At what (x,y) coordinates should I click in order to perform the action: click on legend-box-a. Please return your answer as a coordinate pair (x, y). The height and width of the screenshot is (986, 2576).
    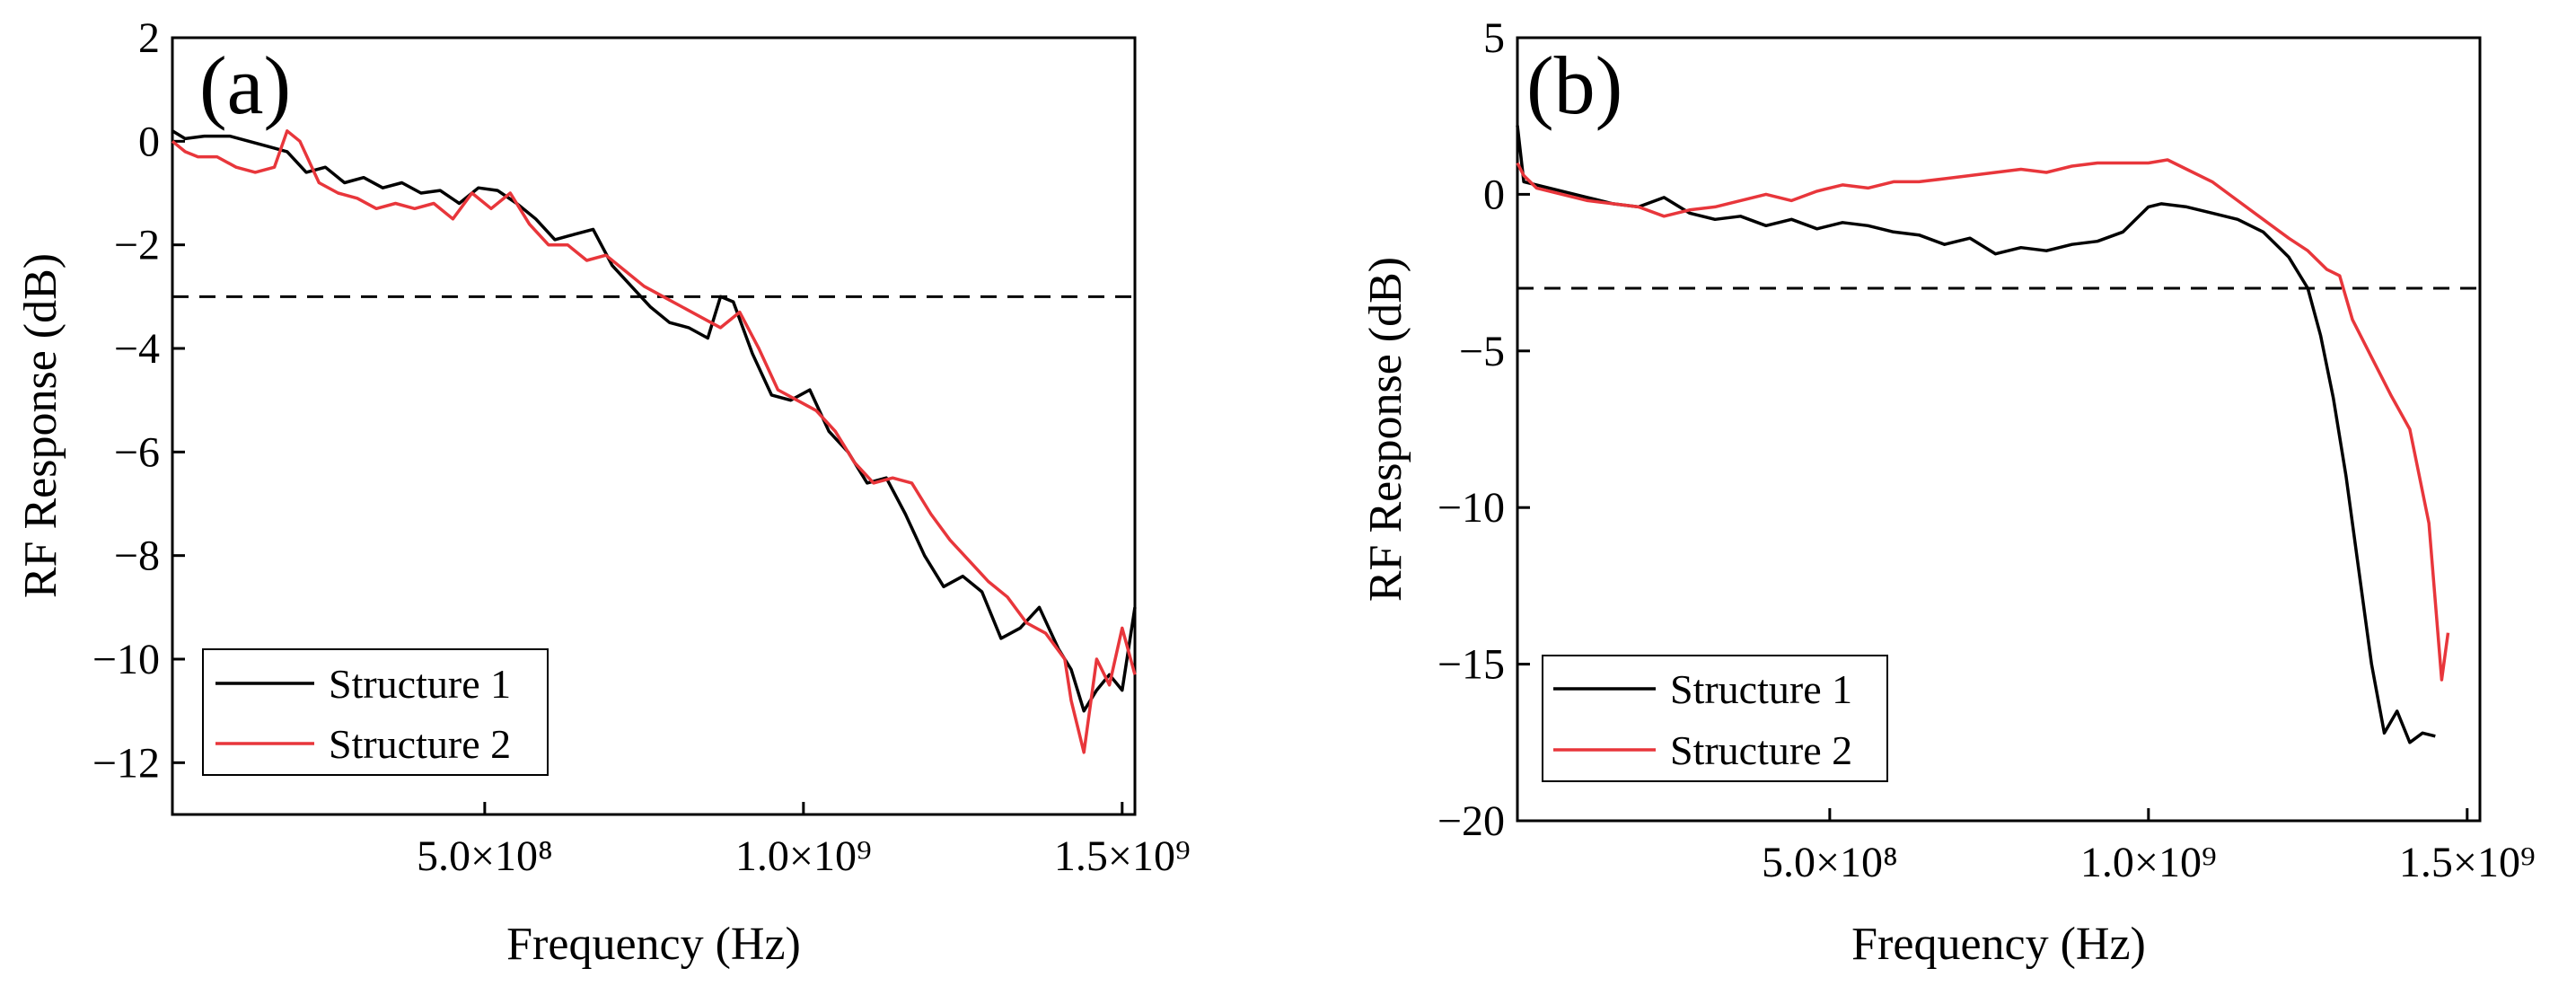
    Looking at the image, I should click on (375, 712).